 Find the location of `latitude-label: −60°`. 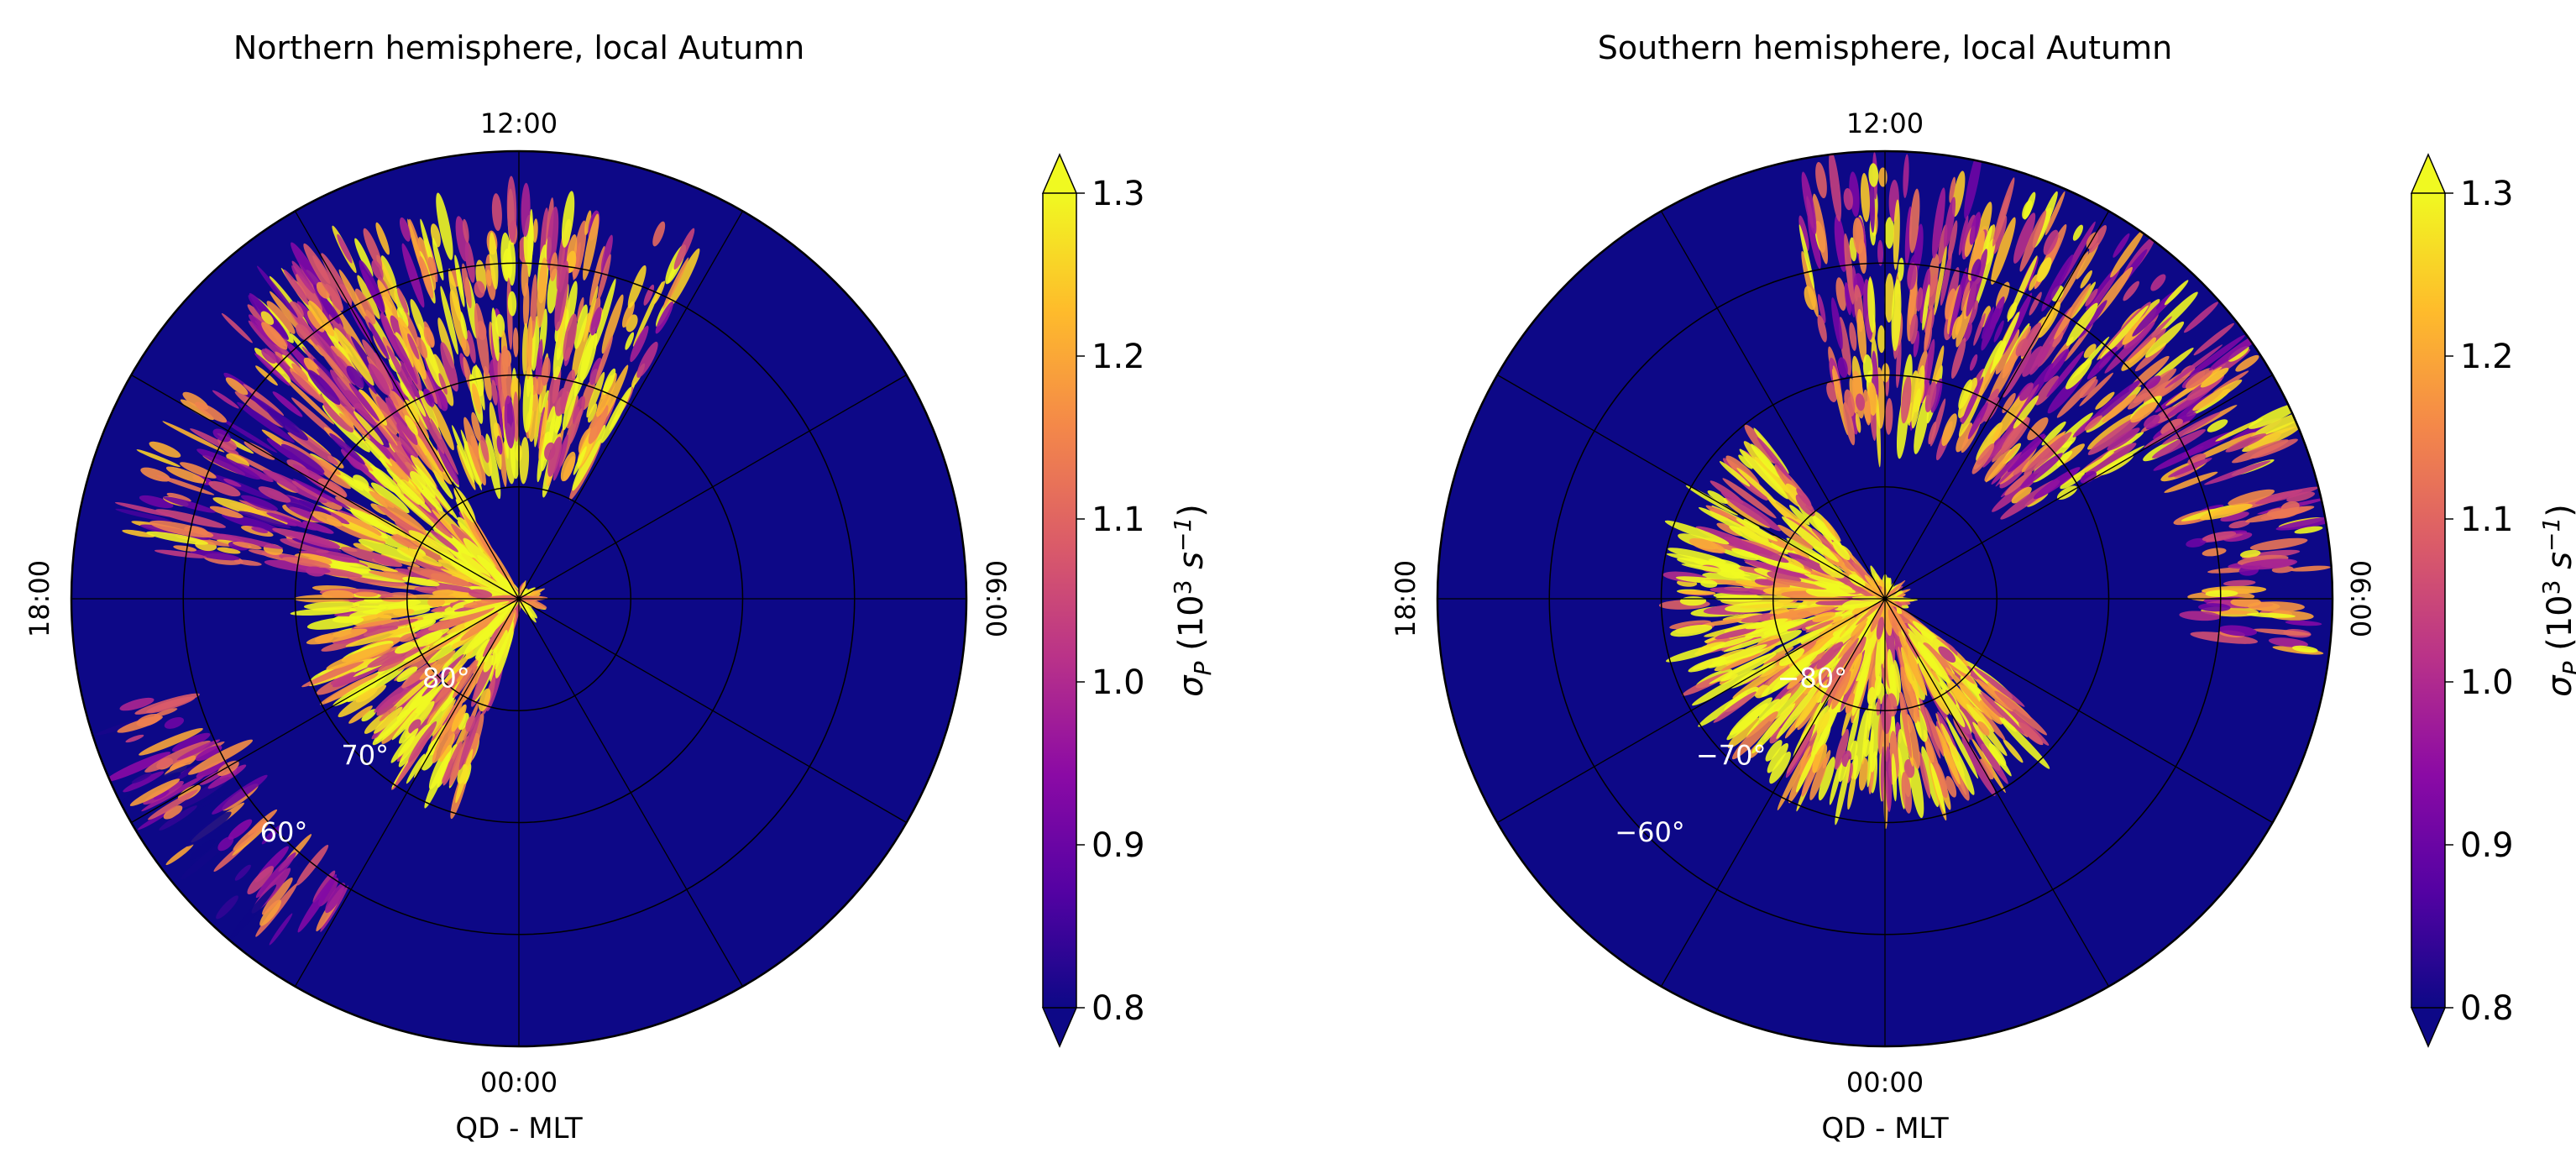

latitude-label: −60° is located at coordinates (1650, 832).